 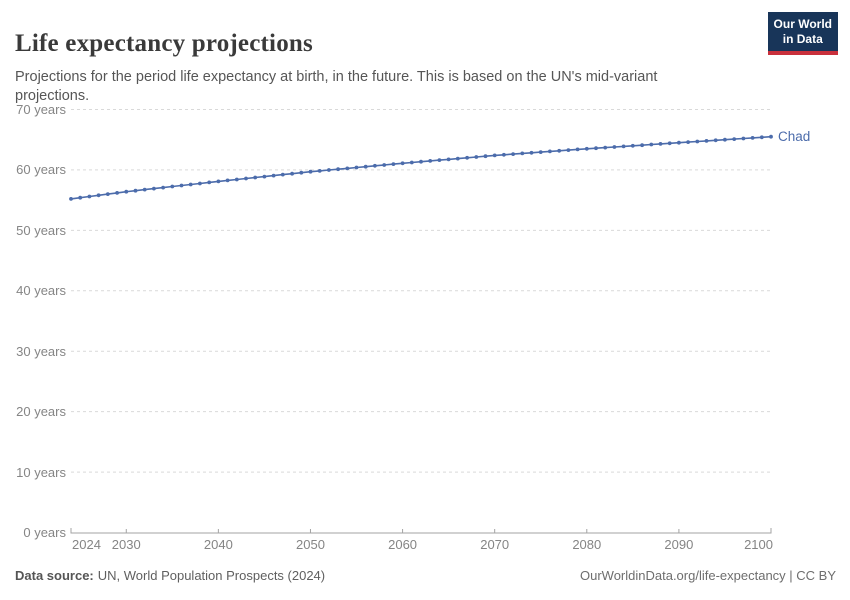 I want to click on y-tick-label: 20 years, so click(x=41, y=412).